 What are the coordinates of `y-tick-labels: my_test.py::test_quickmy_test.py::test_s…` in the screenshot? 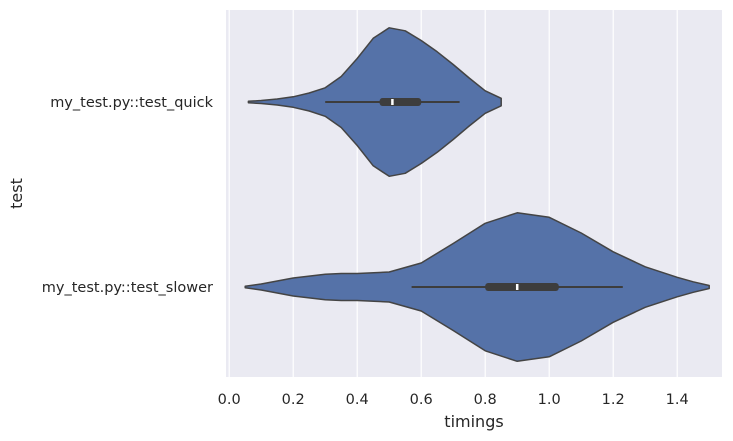 It's located at (128, 195).